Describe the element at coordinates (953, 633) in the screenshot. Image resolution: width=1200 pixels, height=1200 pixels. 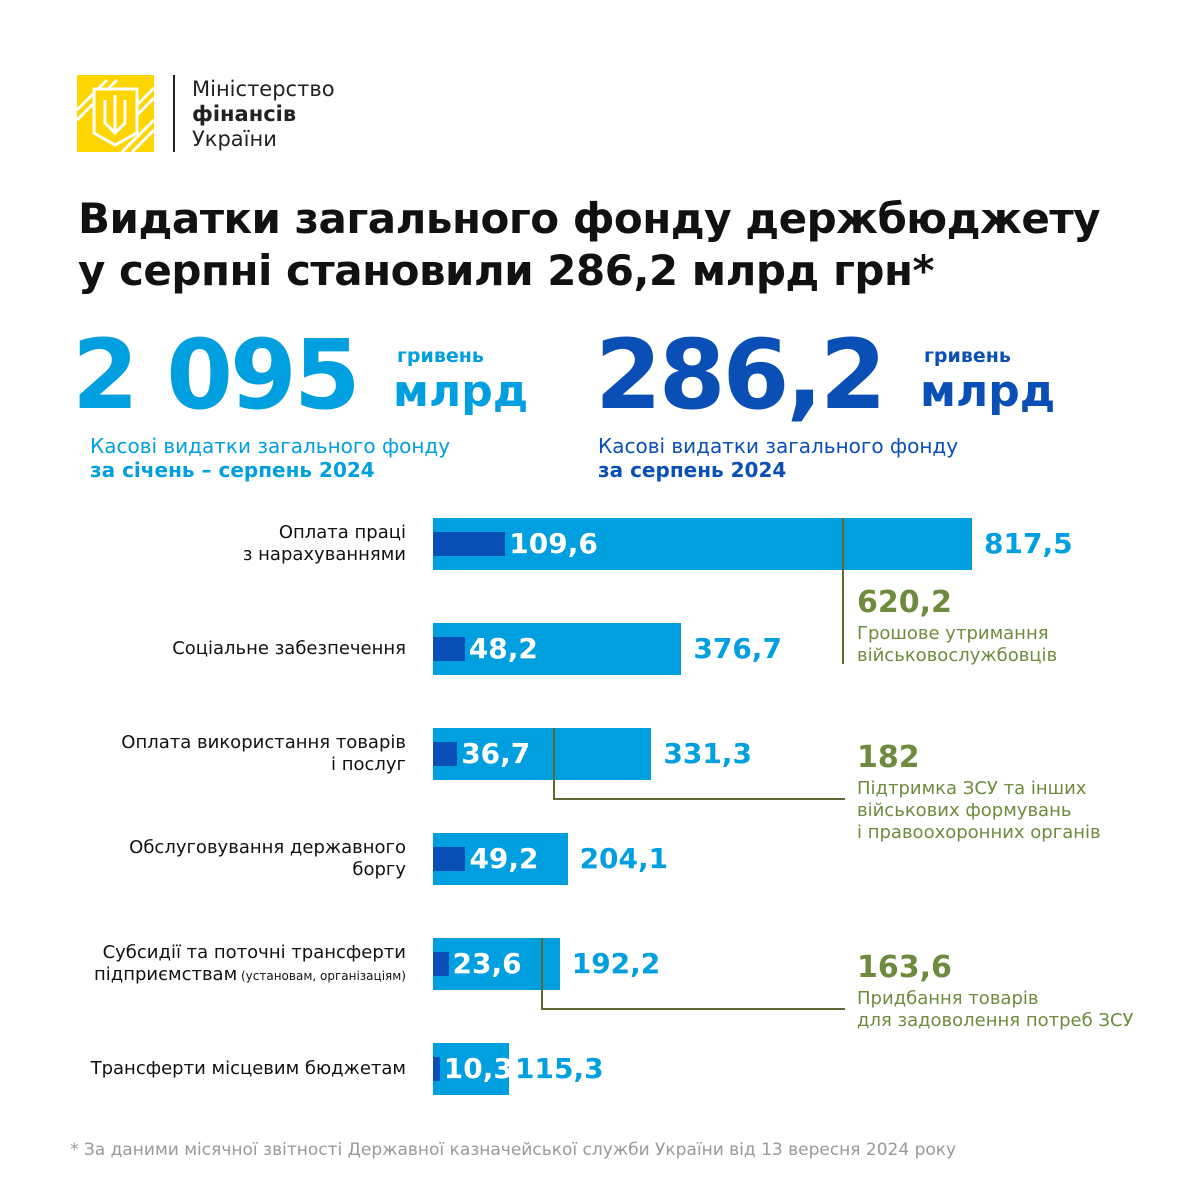
I see `annotation-text-line: Грошове утримання` at that location.